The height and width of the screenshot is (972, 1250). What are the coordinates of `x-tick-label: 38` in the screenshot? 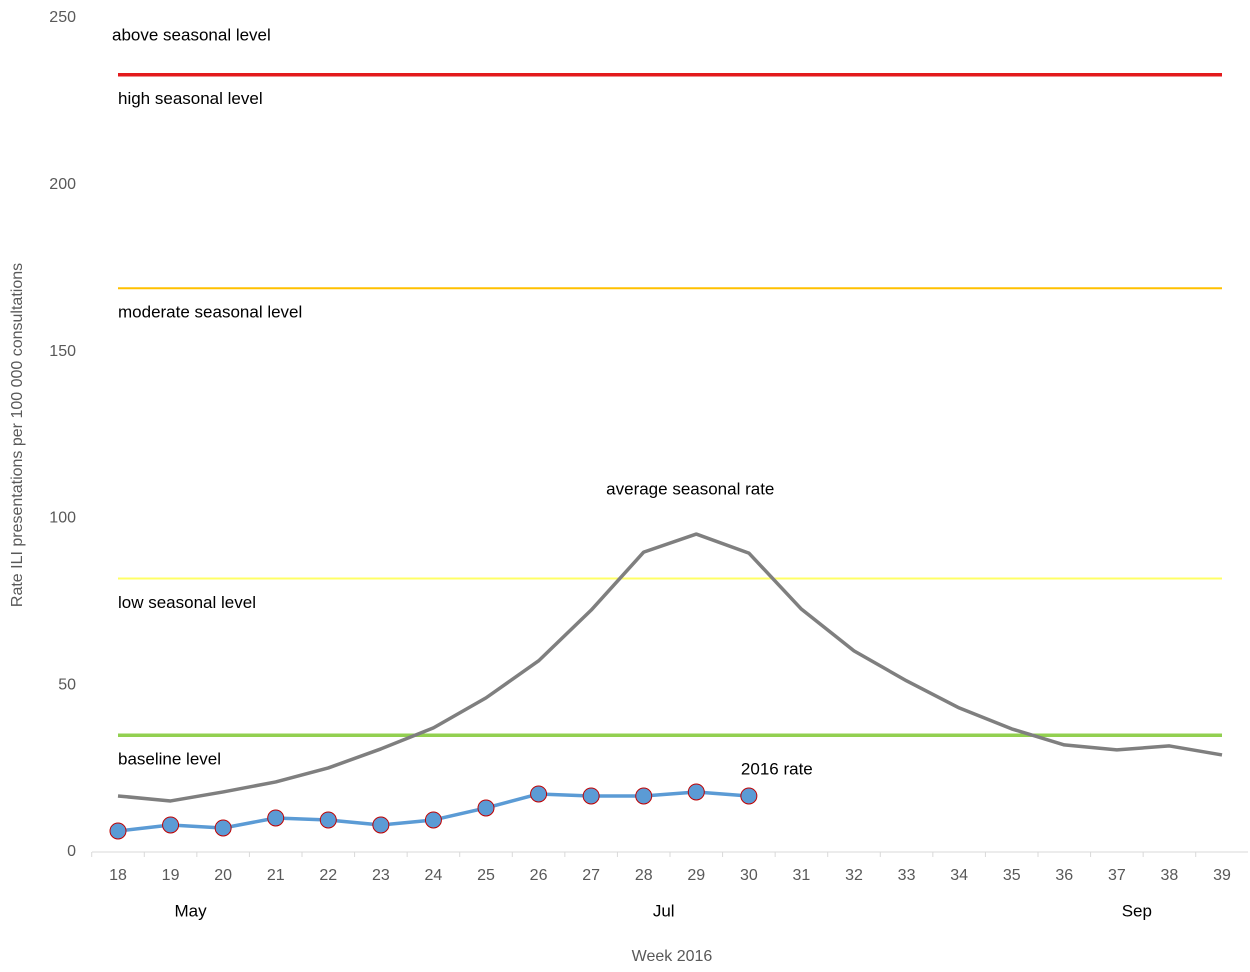 It's located at (1170, 875).